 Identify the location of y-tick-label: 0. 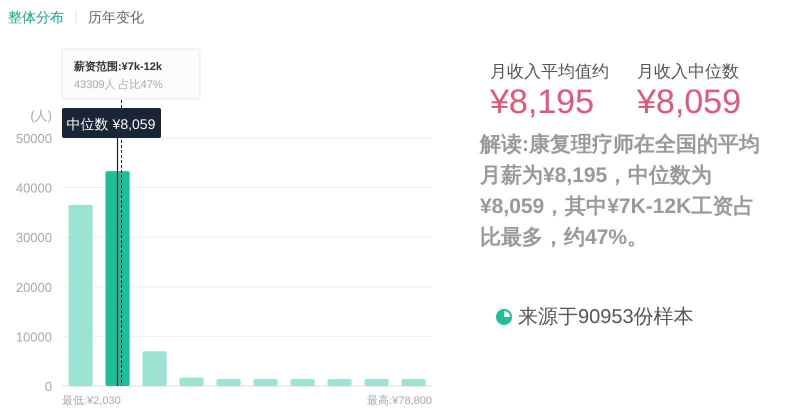
(48, 386).